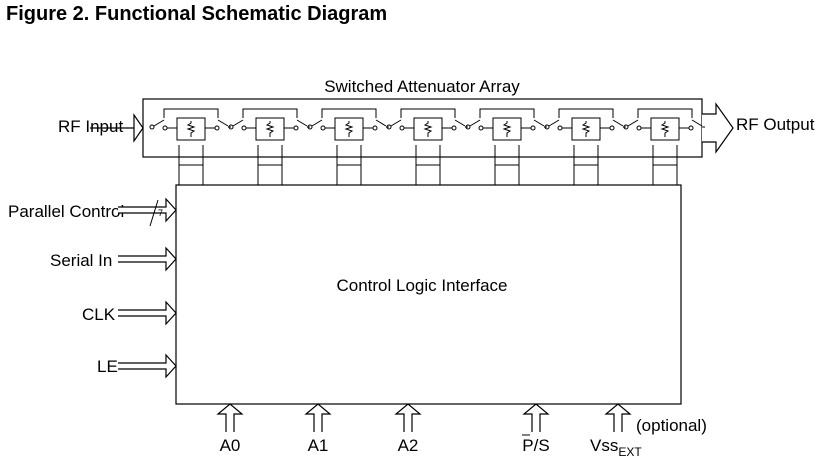 The width and height of the screenshot is (833, 469). Describe the element at coordinates (230, 445) in the screenshot. I see `pin-a0-label: A0` at that location.